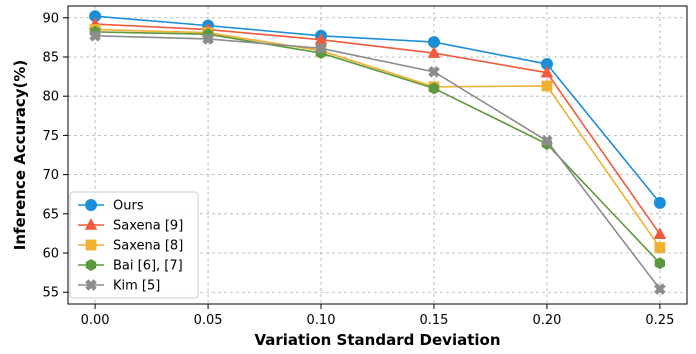 Image resolution: width=696 pixels, height=354 pixels. I want to click on y-axis-title: Inference Accuracy(%), so click(20, 155).